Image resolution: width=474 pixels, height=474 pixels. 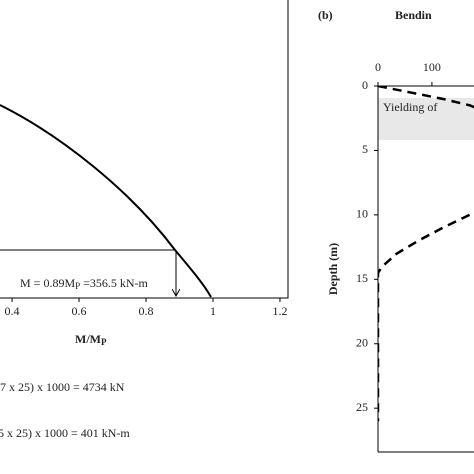 I want to click on chart-title: Bendin, so click(x=413, y=15).